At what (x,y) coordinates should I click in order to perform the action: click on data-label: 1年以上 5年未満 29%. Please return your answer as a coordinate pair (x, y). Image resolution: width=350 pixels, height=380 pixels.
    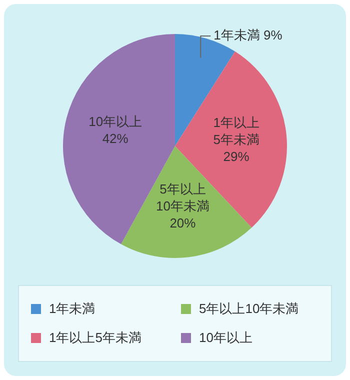
    Looking at the image, I should click on (236, 139).